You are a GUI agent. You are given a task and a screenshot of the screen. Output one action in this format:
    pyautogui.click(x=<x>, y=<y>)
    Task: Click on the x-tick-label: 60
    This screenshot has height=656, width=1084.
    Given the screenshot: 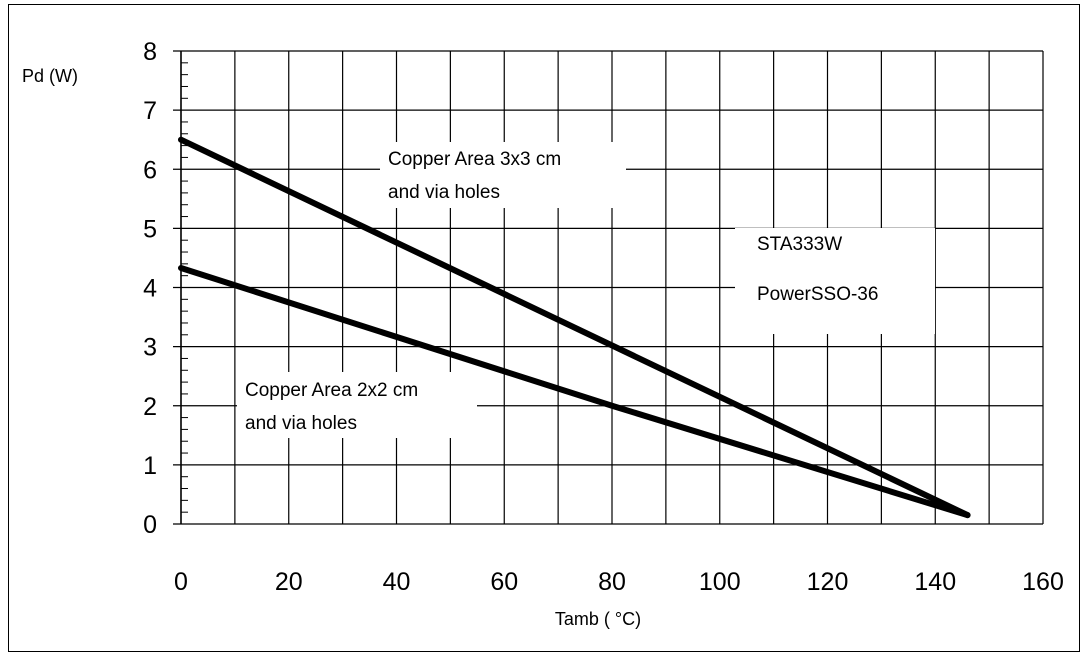 What is the action you would take?
    pyautogui.click(x=504, y=582)
    